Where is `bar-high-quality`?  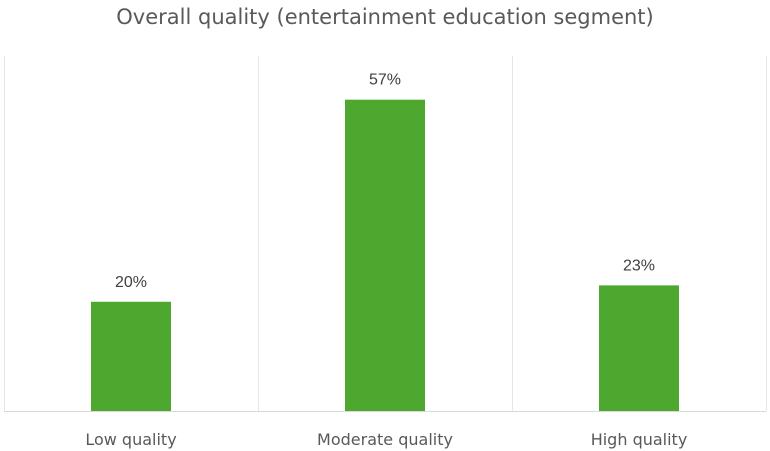 bar-high-quality is located at coordinates (639, 348).